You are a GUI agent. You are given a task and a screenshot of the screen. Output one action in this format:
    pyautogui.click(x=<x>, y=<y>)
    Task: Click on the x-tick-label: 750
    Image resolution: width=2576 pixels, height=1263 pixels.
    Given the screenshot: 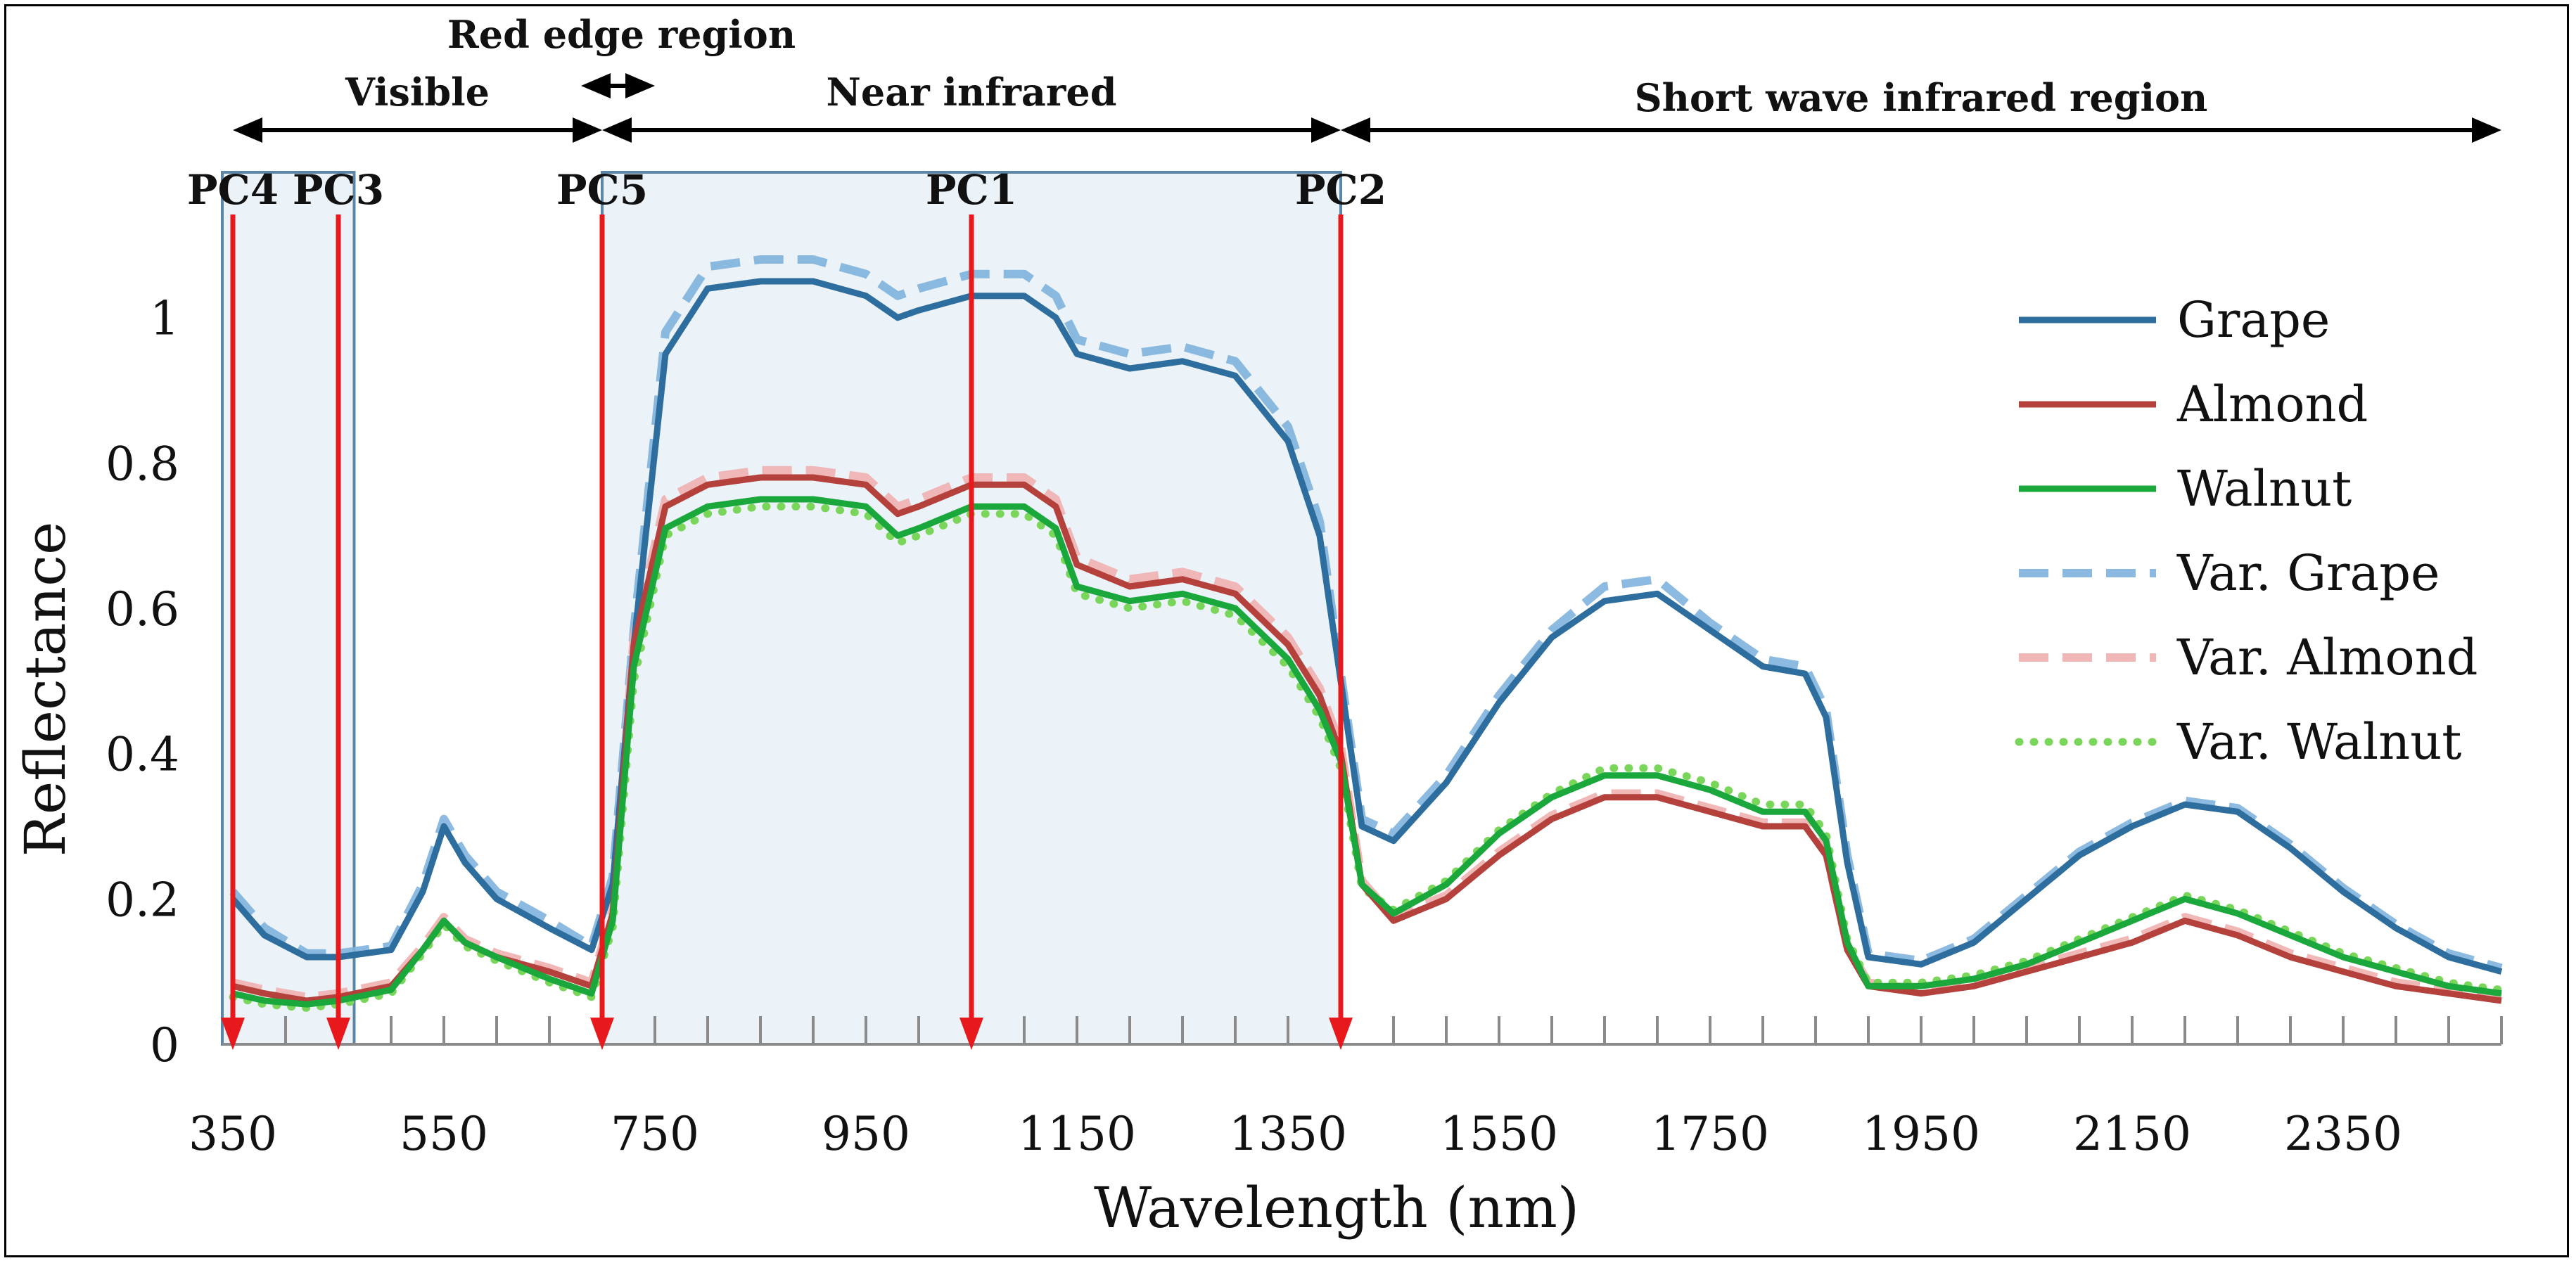 What is the action you would take?
    pyautogui.click(x=655, y=1134)
    